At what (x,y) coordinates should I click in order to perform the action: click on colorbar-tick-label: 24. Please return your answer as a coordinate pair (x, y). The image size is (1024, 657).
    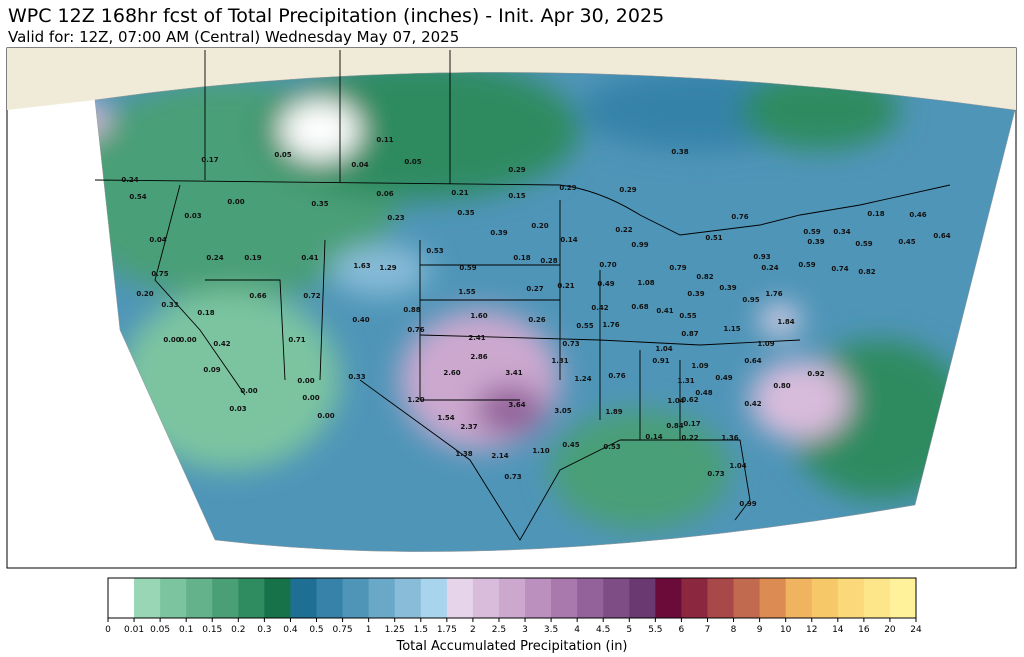
    Looking at the image, I should click on (916, 630).